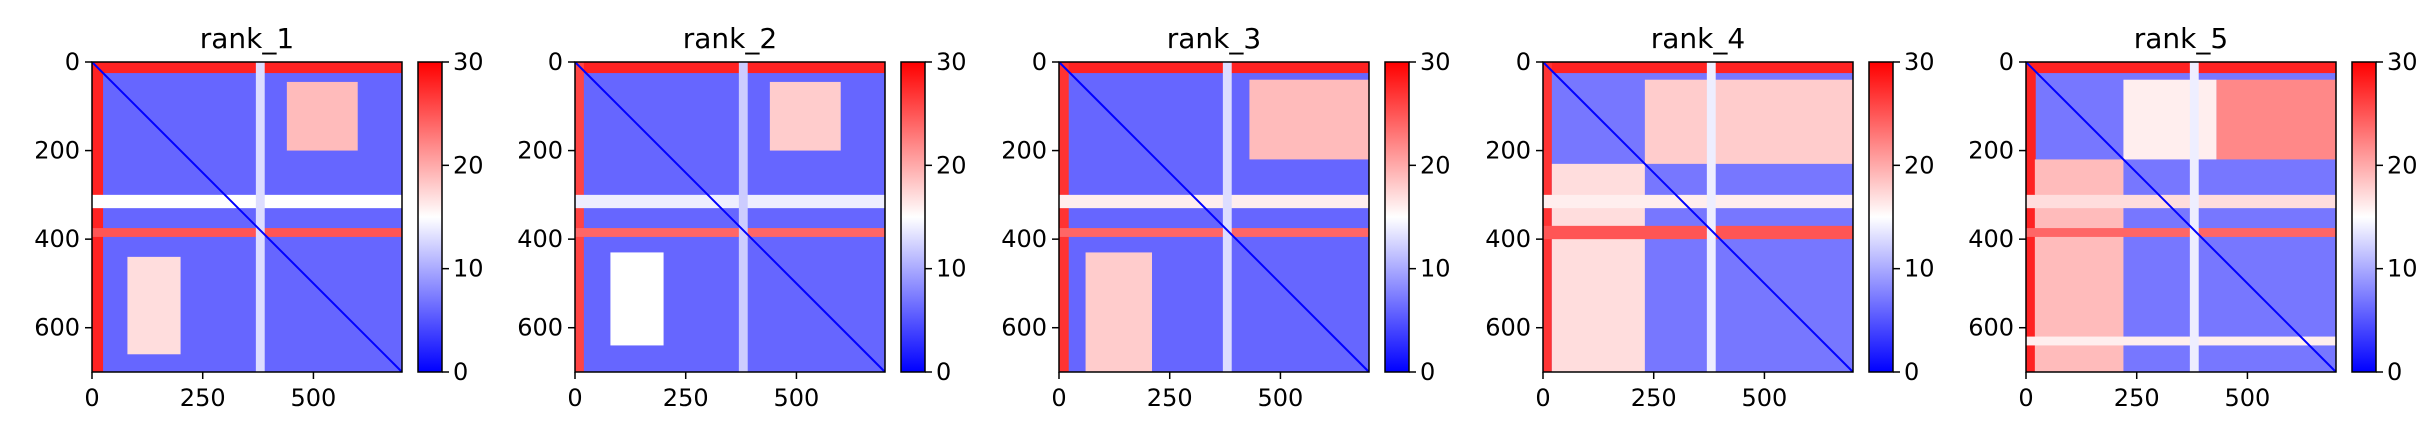 The image size is (2434, 438). What do you see at coordinates (1214, 38) in the screenshot?
I see `panel-title: rank_3` at bounding box center [1214, 38].